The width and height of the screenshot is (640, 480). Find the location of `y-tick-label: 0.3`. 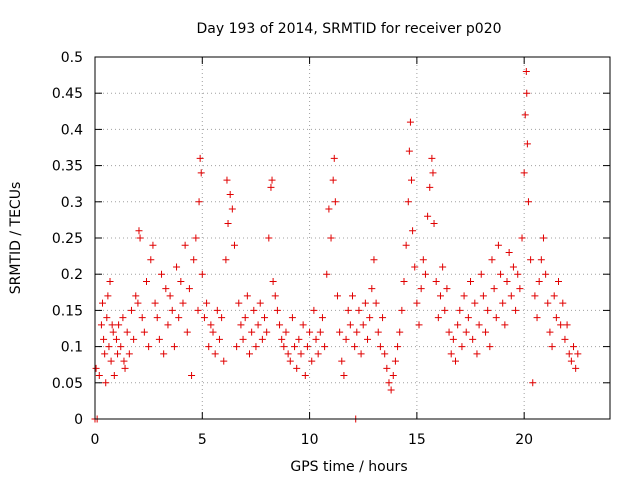

y-tick-label: 0.3 is located at coordinates (72, 203).